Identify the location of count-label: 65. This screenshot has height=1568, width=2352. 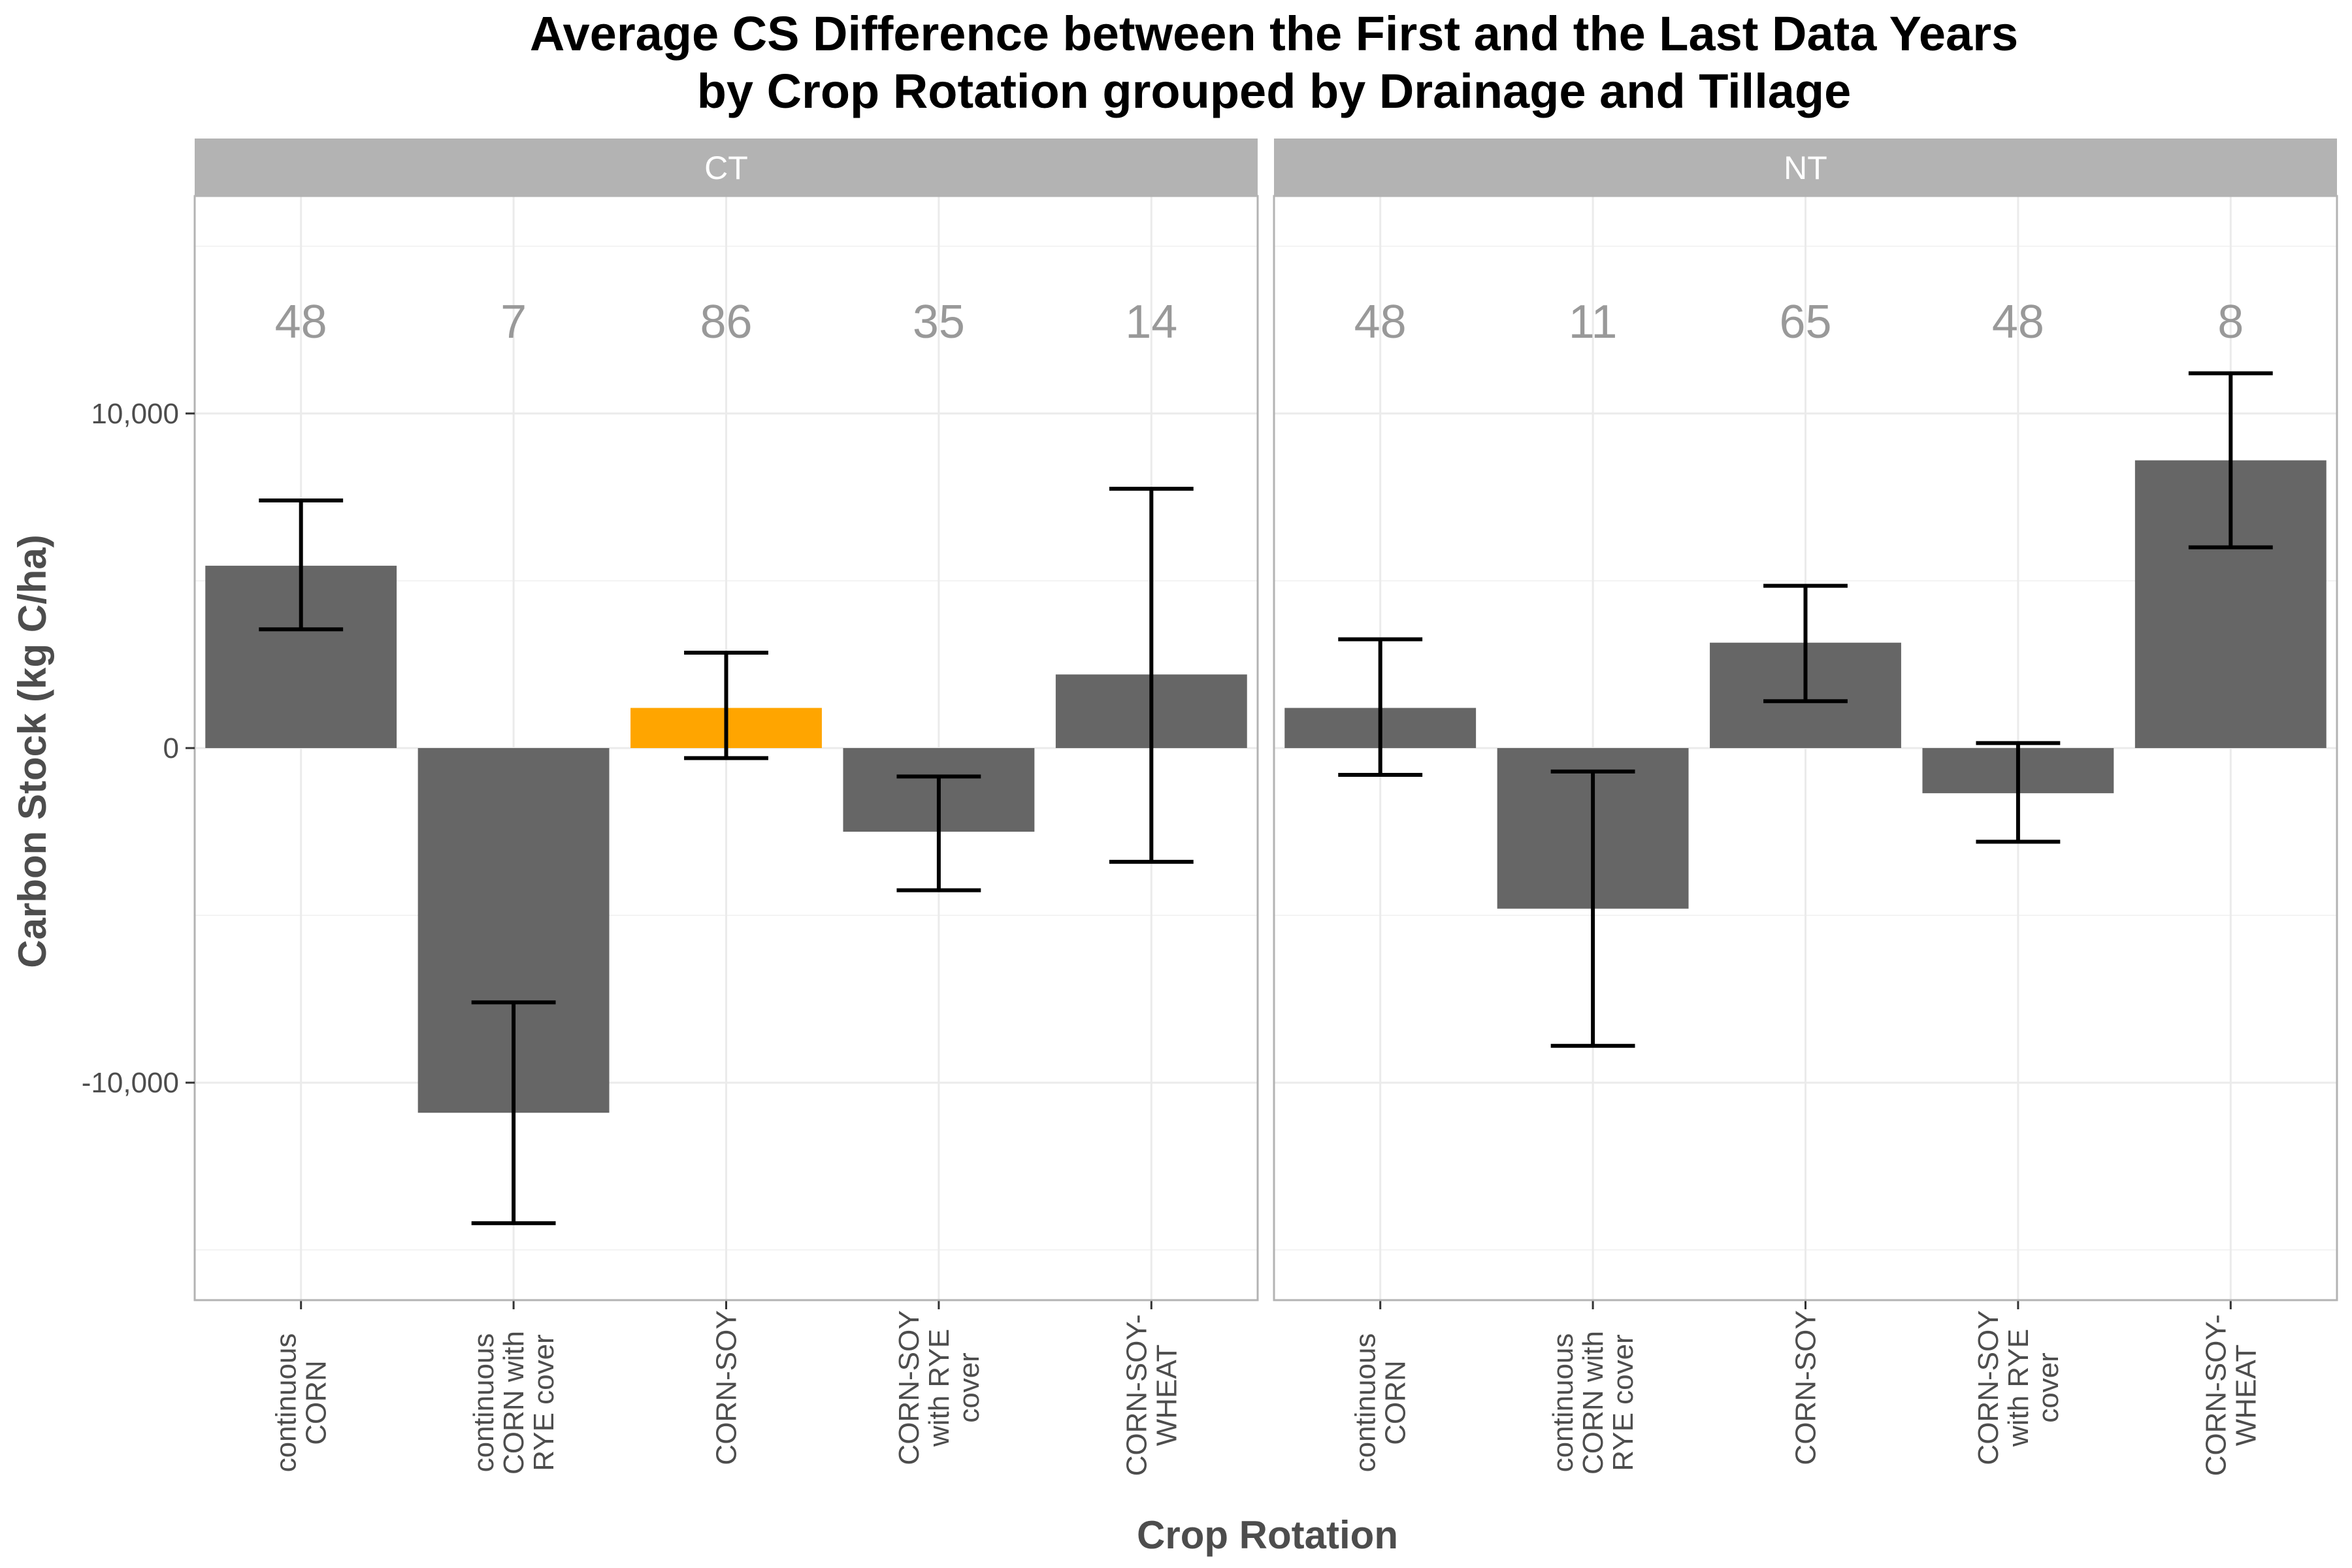
(1805, 322).